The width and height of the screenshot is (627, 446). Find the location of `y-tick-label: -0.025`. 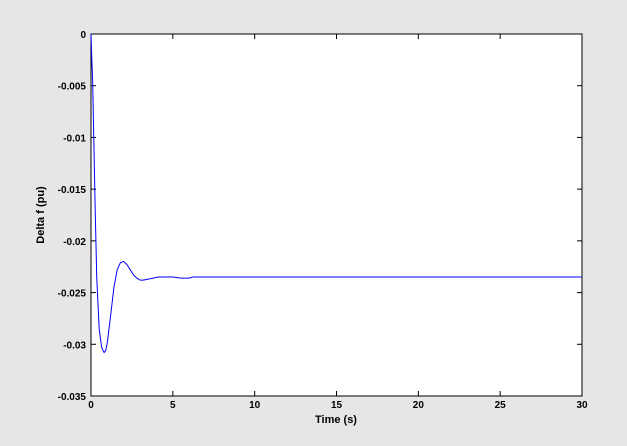

y-tick-label: -0.025 is located at coordinates (72, 294).